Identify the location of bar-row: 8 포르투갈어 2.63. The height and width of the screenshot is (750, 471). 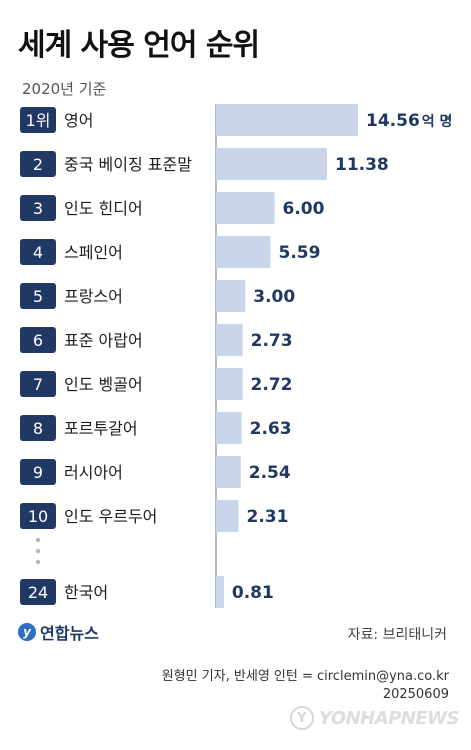
(156, 428).